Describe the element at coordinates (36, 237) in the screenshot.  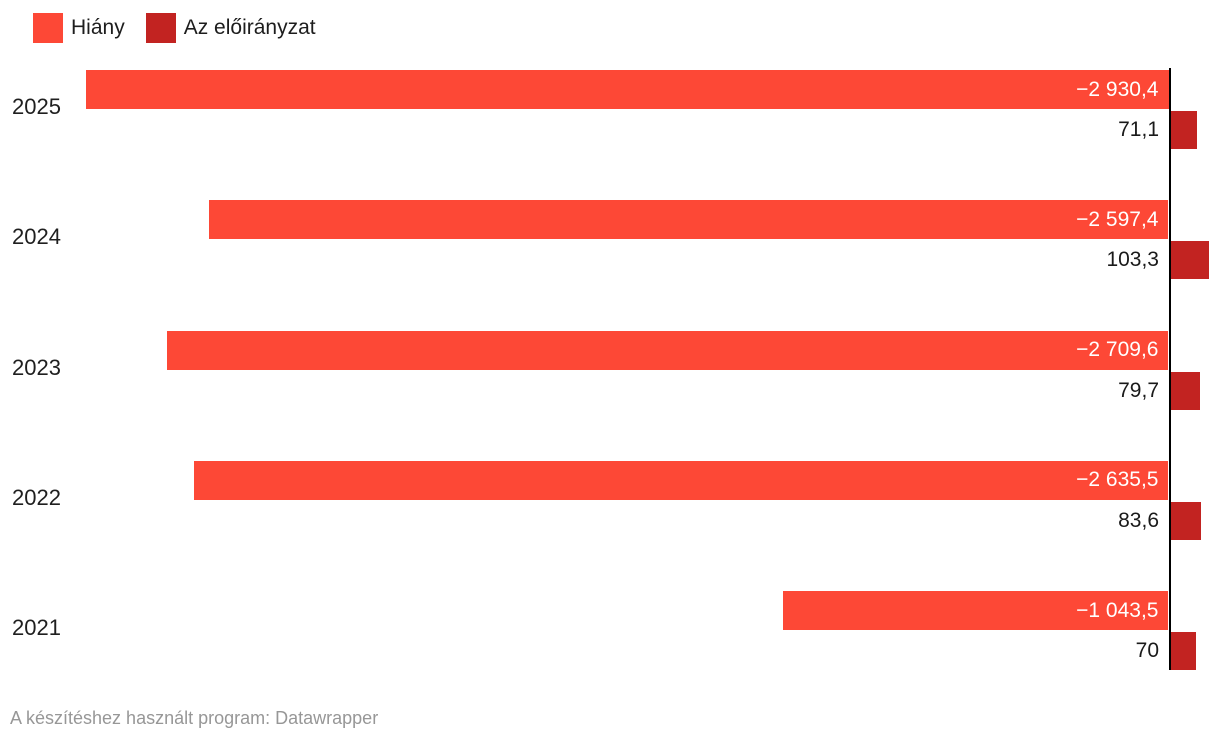
I see `year-label: 2024` at that location.